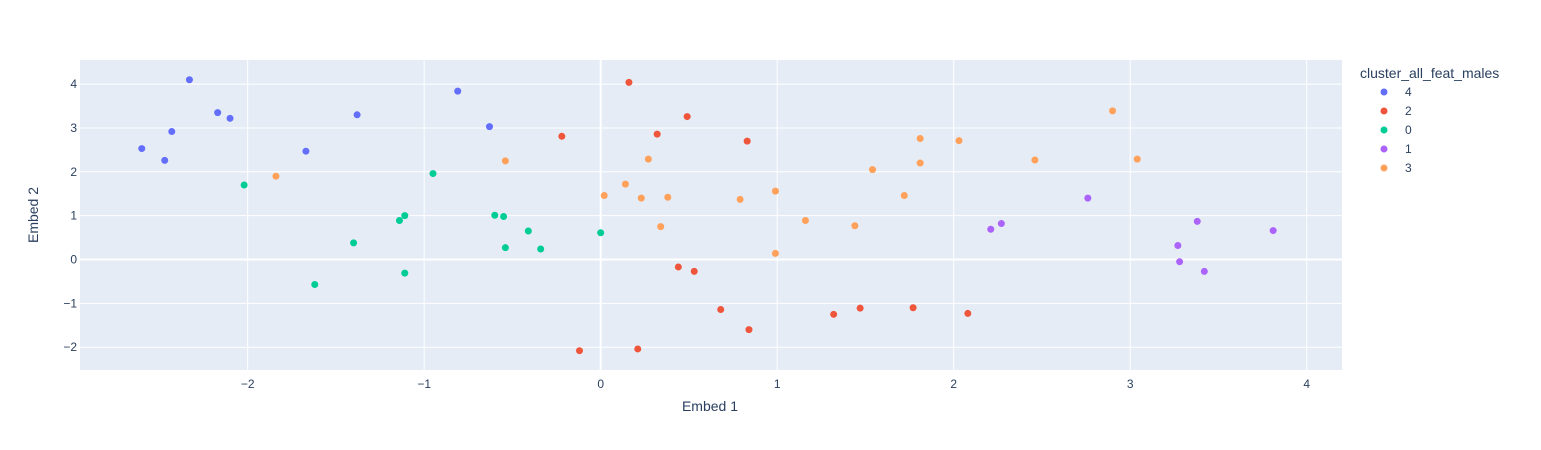 The image size is (1541, 450). Describe the element at coordinates (73, 260) in the screenshot. I see `y-tick-label: 0` at that location.